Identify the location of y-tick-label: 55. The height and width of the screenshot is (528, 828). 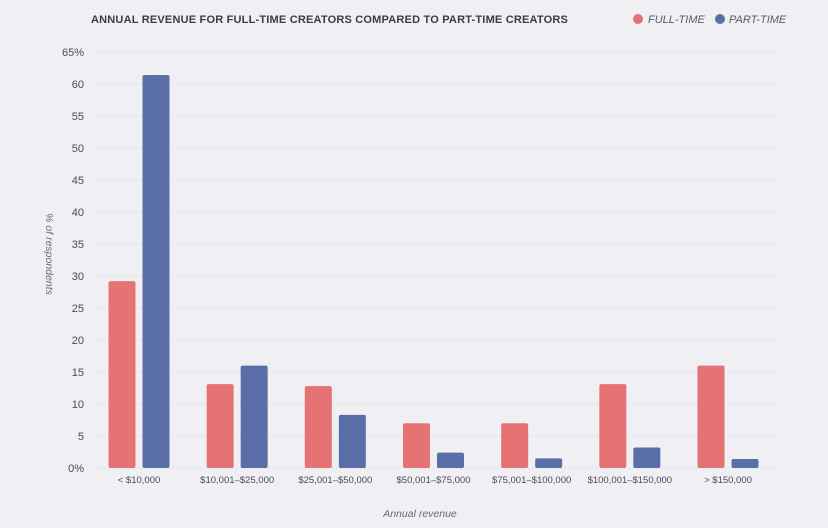
(78, 117).